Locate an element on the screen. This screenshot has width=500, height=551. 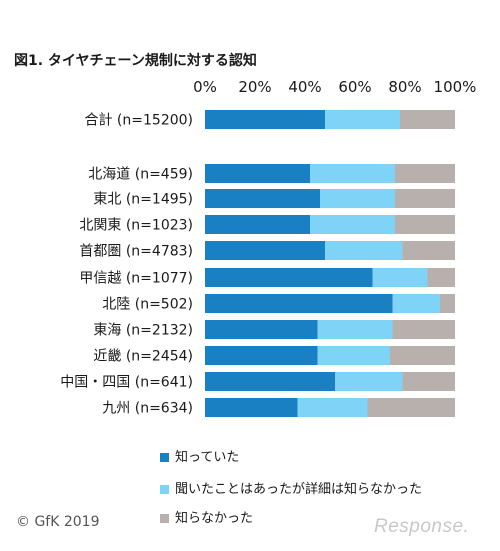
x-tick-label: 20% is located at coordinates (254, 87).